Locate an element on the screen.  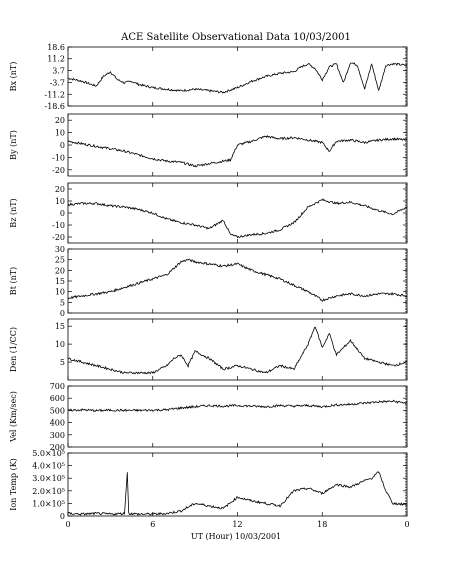
y-tick-label: 600 is located at coordinates (57, 398).